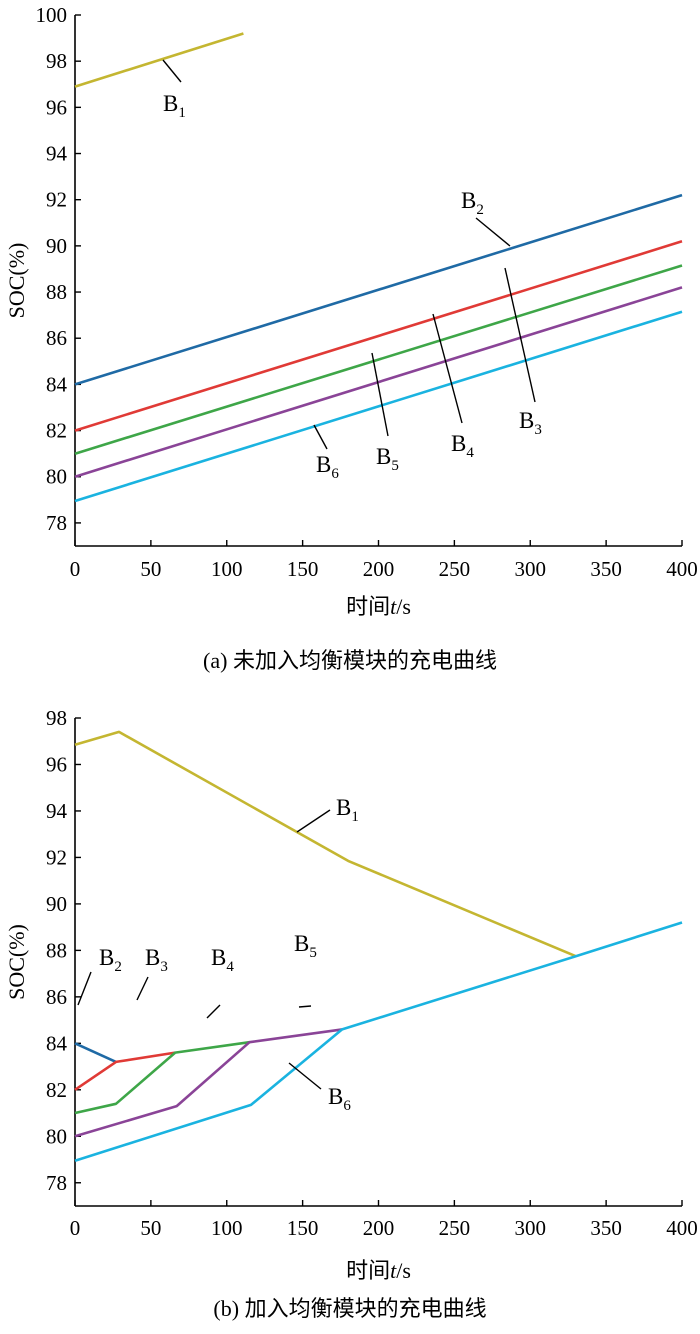 The height and width of the screenshot is (1334, 700). What do you see at coordinates (350, 660) in the screenshot?
I see `chart-caption: (a) 未加入均衡模块的充电曲线` at bounding box center [350, 660].